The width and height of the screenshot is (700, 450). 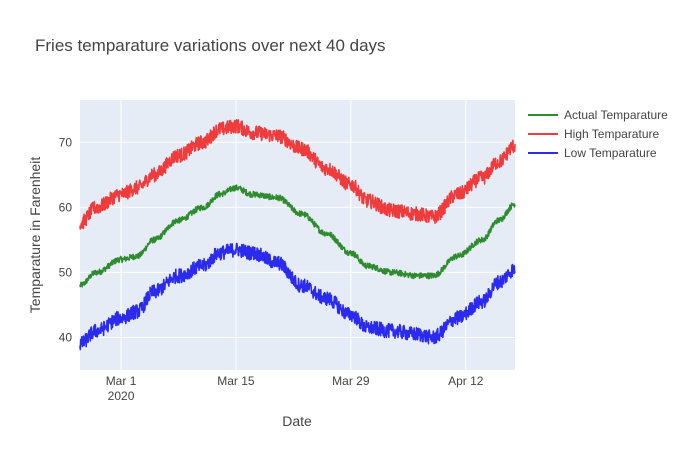 I want to click on legend-label: Low Temparature, so click(x=610, y=153).